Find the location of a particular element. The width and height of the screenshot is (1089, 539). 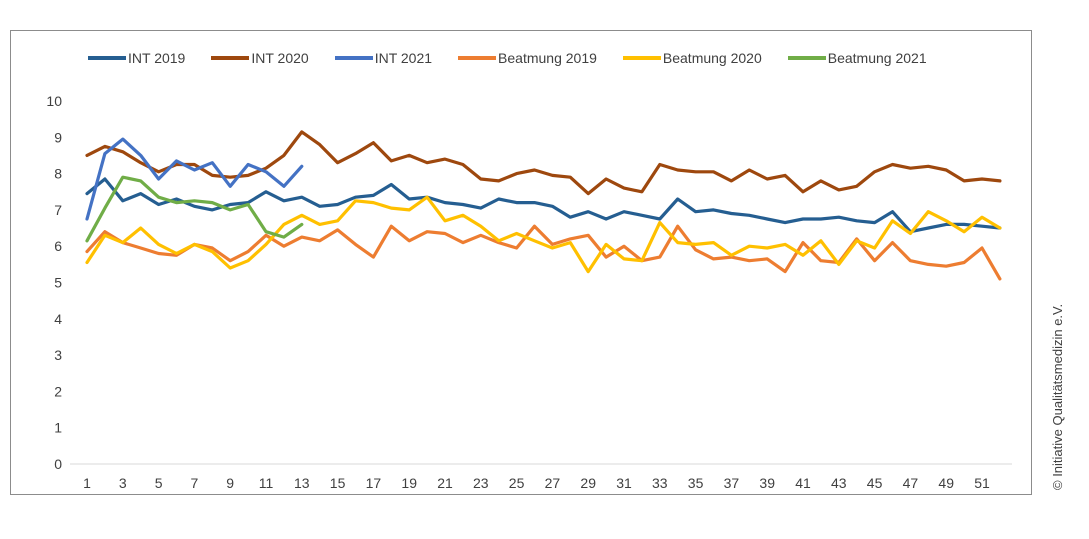

y-tick-label: 8 is located at coordinates (58, 174).